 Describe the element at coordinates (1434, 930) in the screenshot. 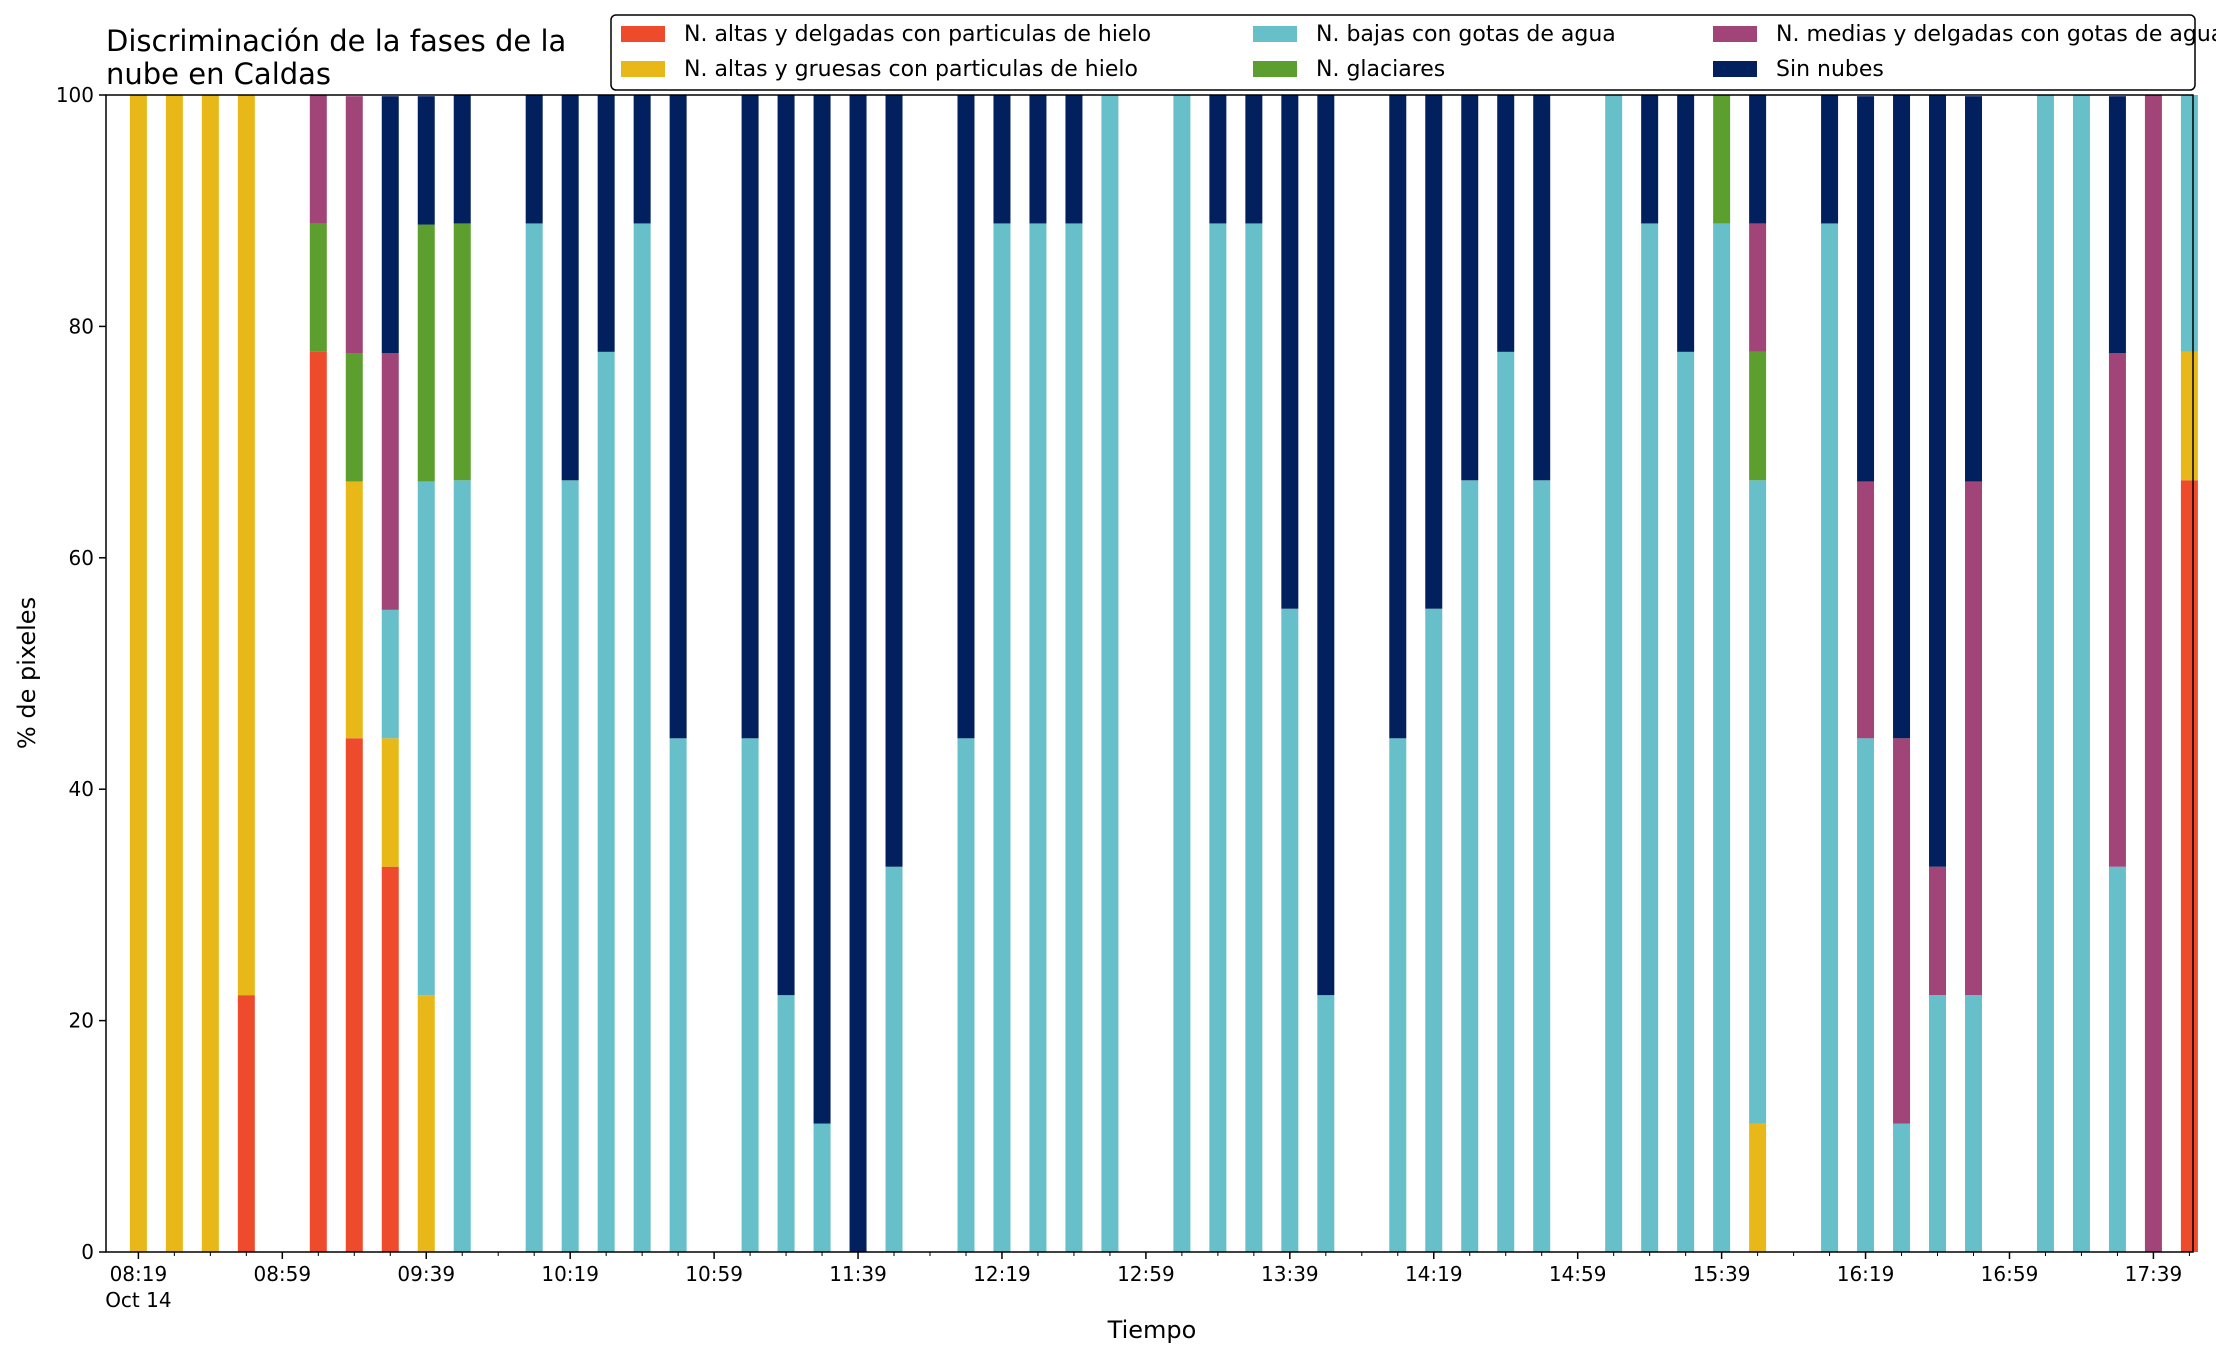

I see `bar-segment-1419-s2` at that location.